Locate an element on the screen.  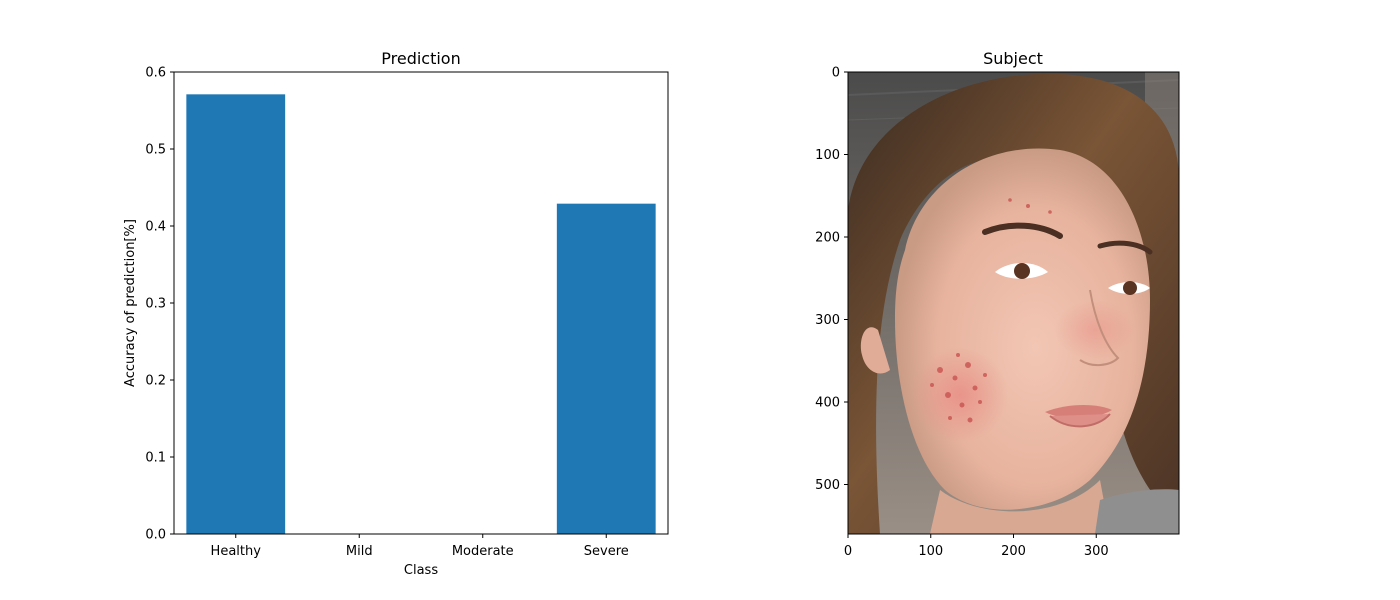
y-tick-label: 0.3 is located at coordinates (155, 304).